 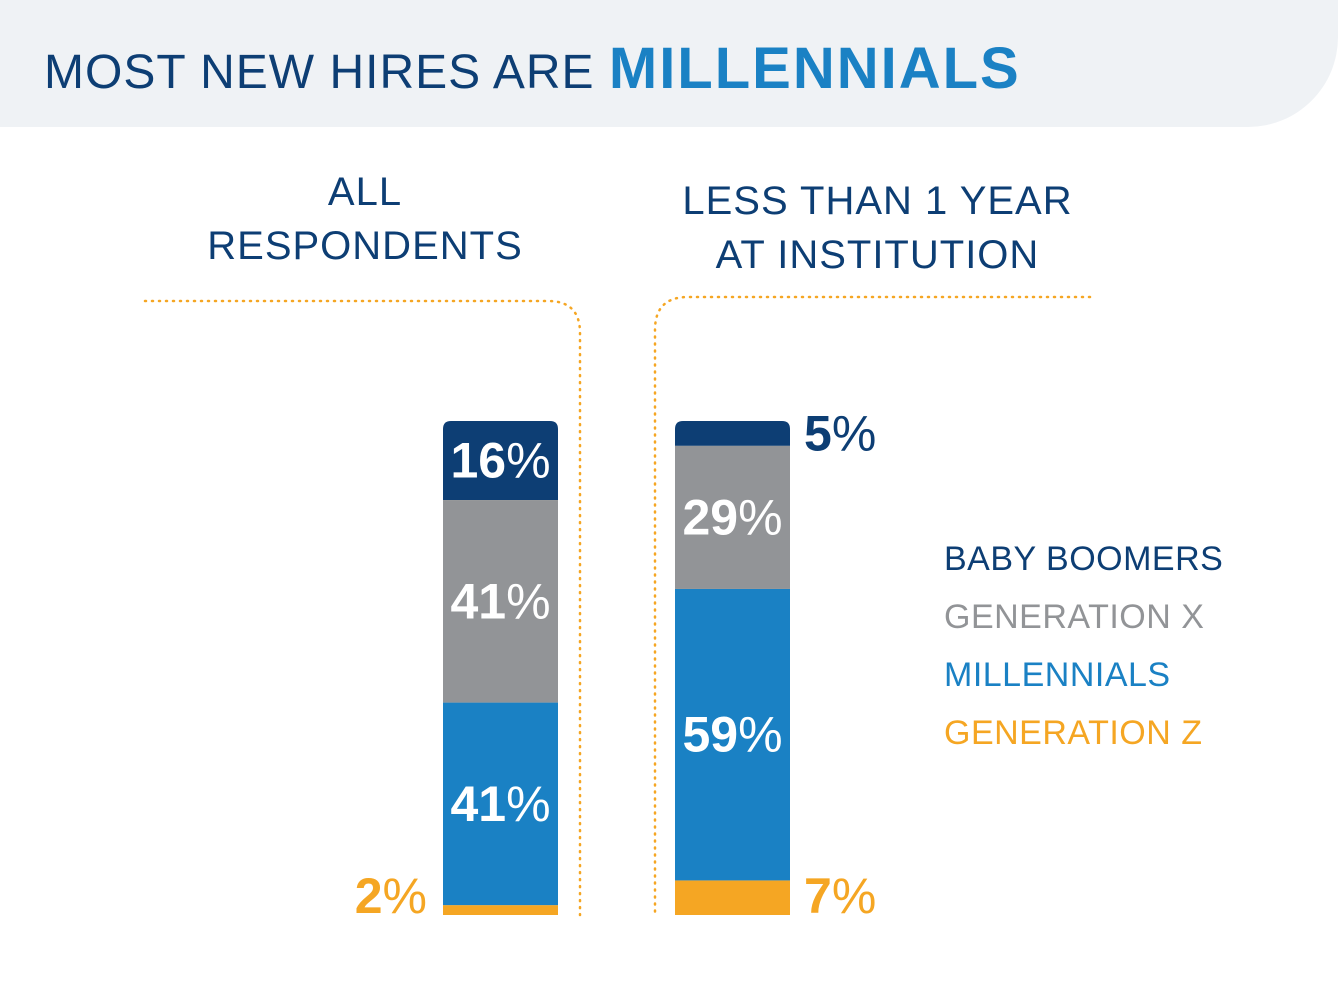 What do you see at coordinates (365, 246) in the screenshot?
I see `group-label-line: RESPONDENTS` at bounding box center [365, 246].